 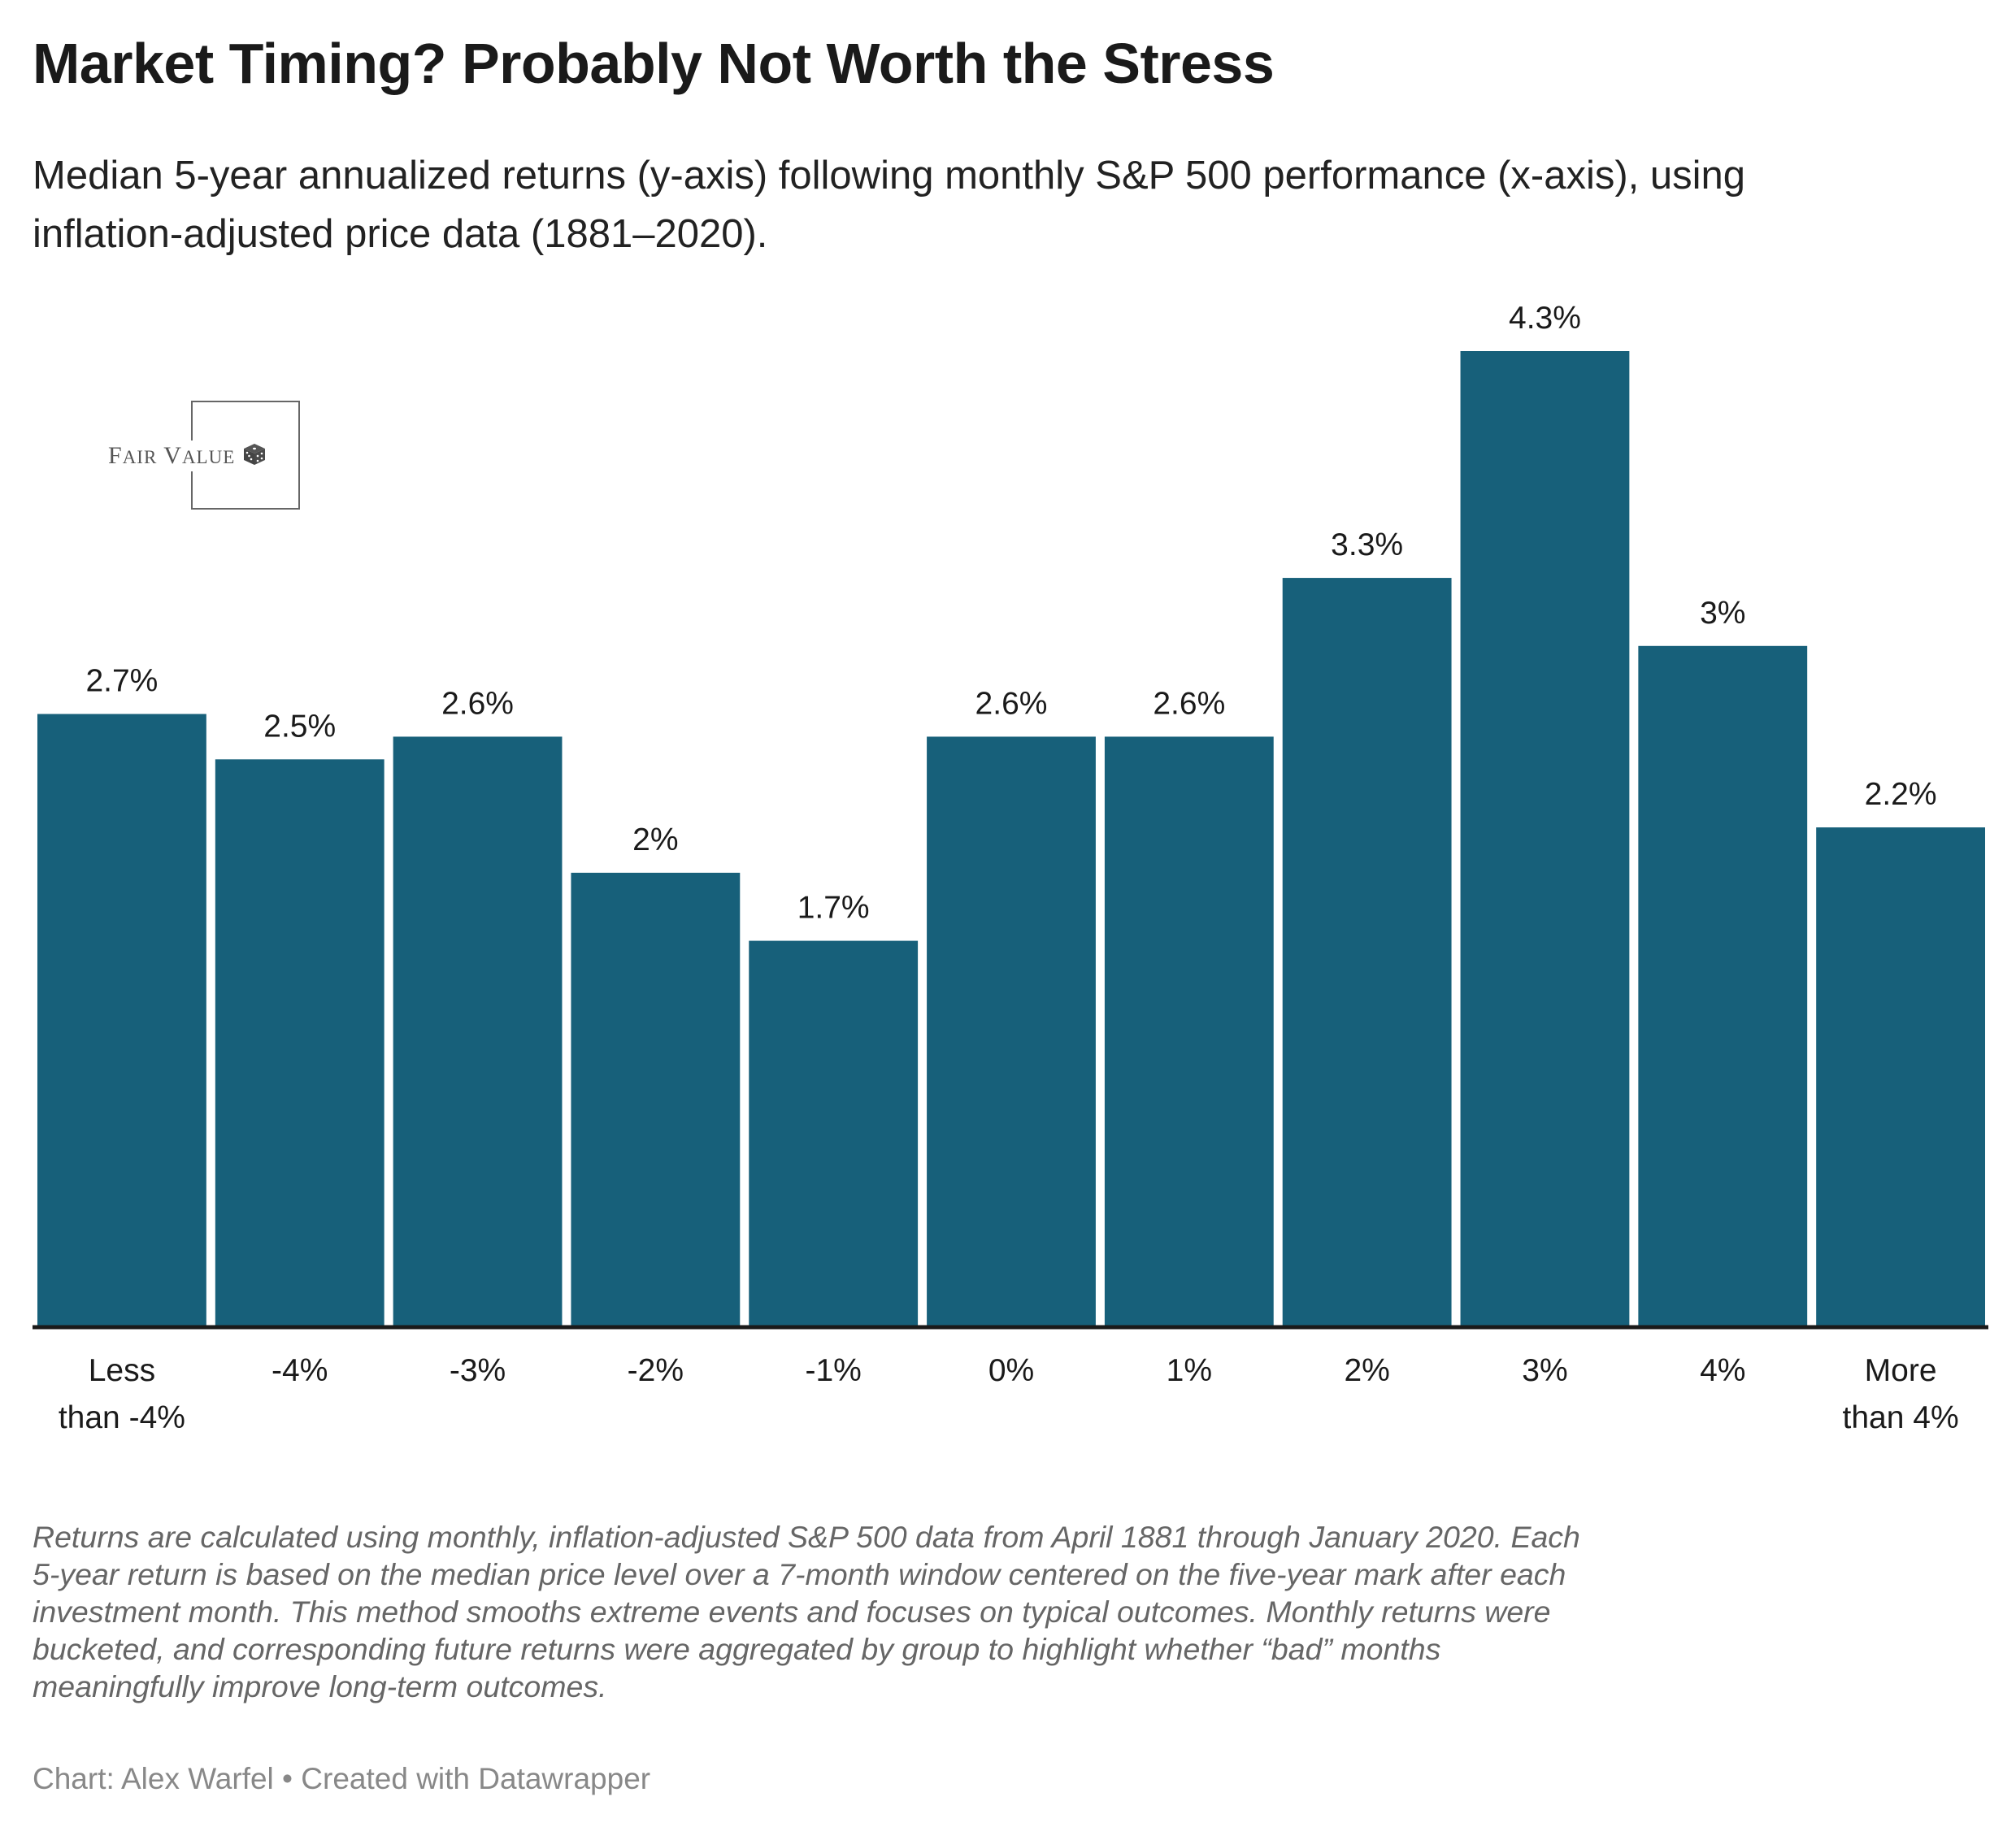 I want to click on value-label: 1.7%, so click(x=833, y=909).